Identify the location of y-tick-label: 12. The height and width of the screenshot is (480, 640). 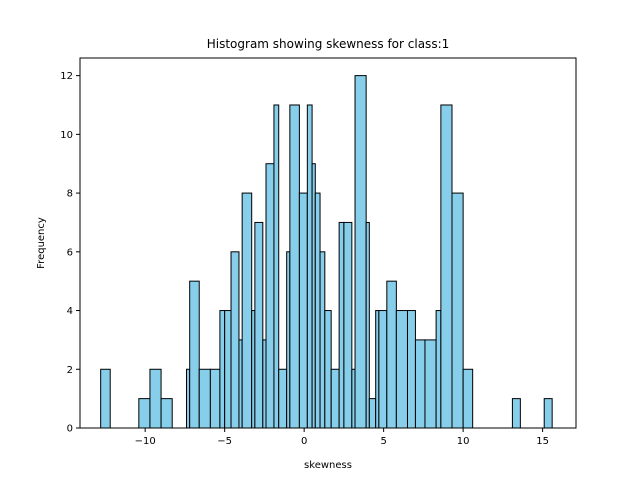
(66, 76).